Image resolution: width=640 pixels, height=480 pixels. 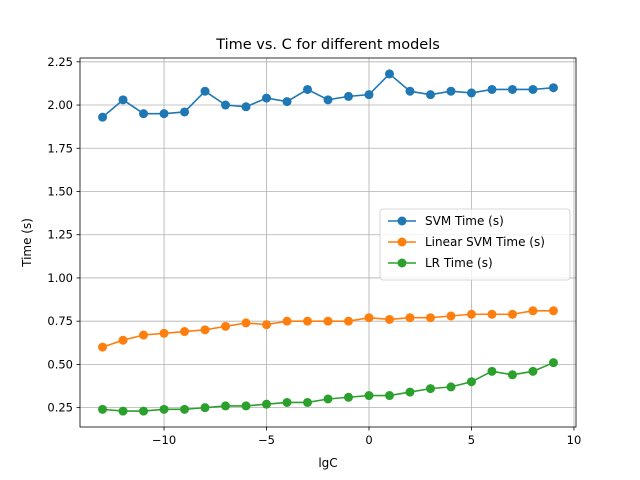 What do you see at coordinates (60, 62) in the screenshot?
I see `y-tick-label: 2.25` at bounding box center [60, 62].